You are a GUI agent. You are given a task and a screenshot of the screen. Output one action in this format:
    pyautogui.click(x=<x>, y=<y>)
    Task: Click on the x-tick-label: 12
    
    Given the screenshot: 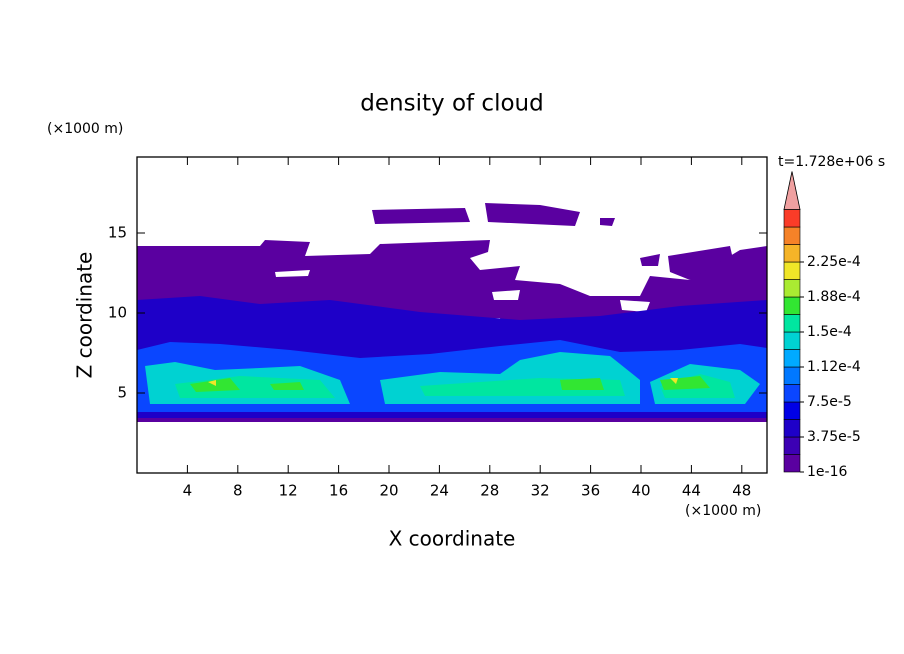 What is the action you would take?
    pyautogui.click(x=288, y=491)
    